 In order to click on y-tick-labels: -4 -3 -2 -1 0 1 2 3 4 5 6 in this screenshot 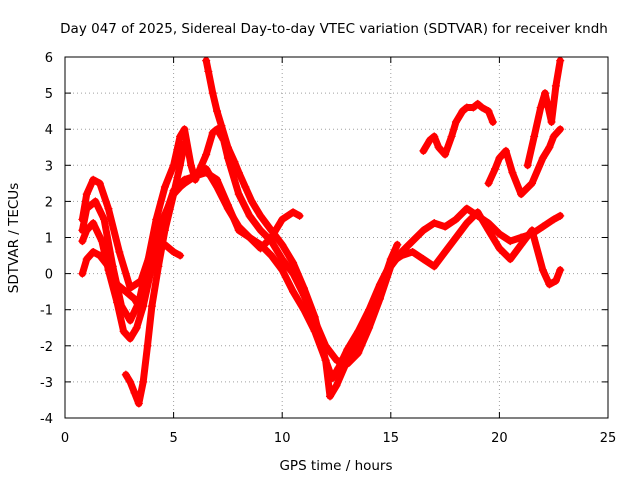, I will do `click(46, 239)`.